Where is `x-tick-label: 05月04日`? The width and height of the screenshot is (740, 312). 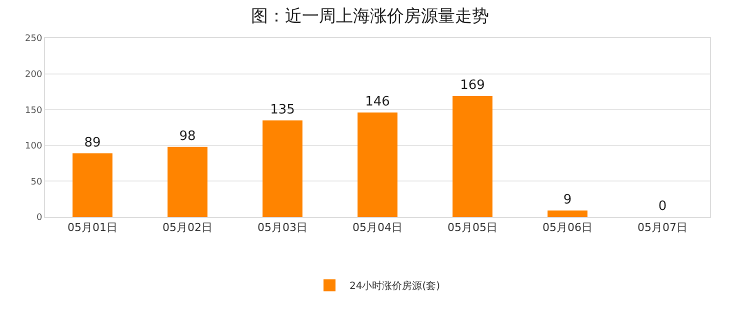
x-tick-label: 05月04日 is located at coordinates (377, 227).